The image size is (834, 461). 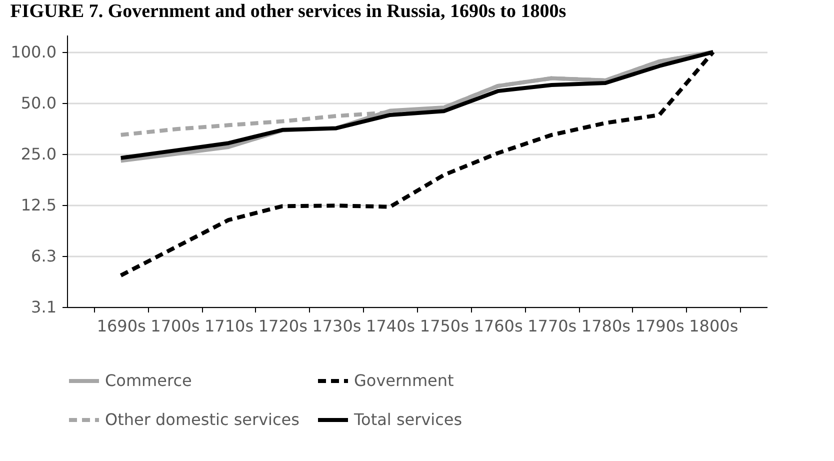 What do you see at coordinates (148, 380) in the screenshot?
I see `legend-label: Commerce` at bounding box center [148, 380].